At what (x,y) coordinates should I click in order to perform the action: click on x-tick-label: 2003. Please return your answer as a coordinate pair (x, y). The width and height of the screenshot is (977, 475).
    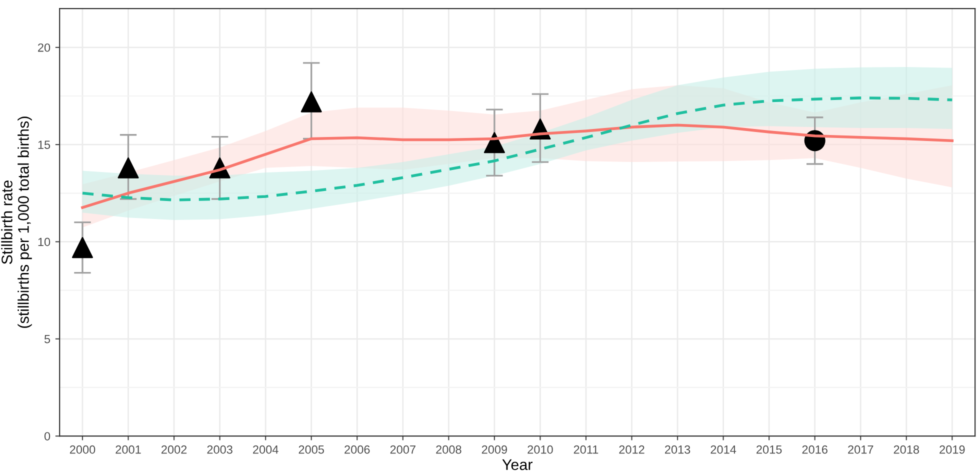
    Looking at the image, I should click on (219, 449).